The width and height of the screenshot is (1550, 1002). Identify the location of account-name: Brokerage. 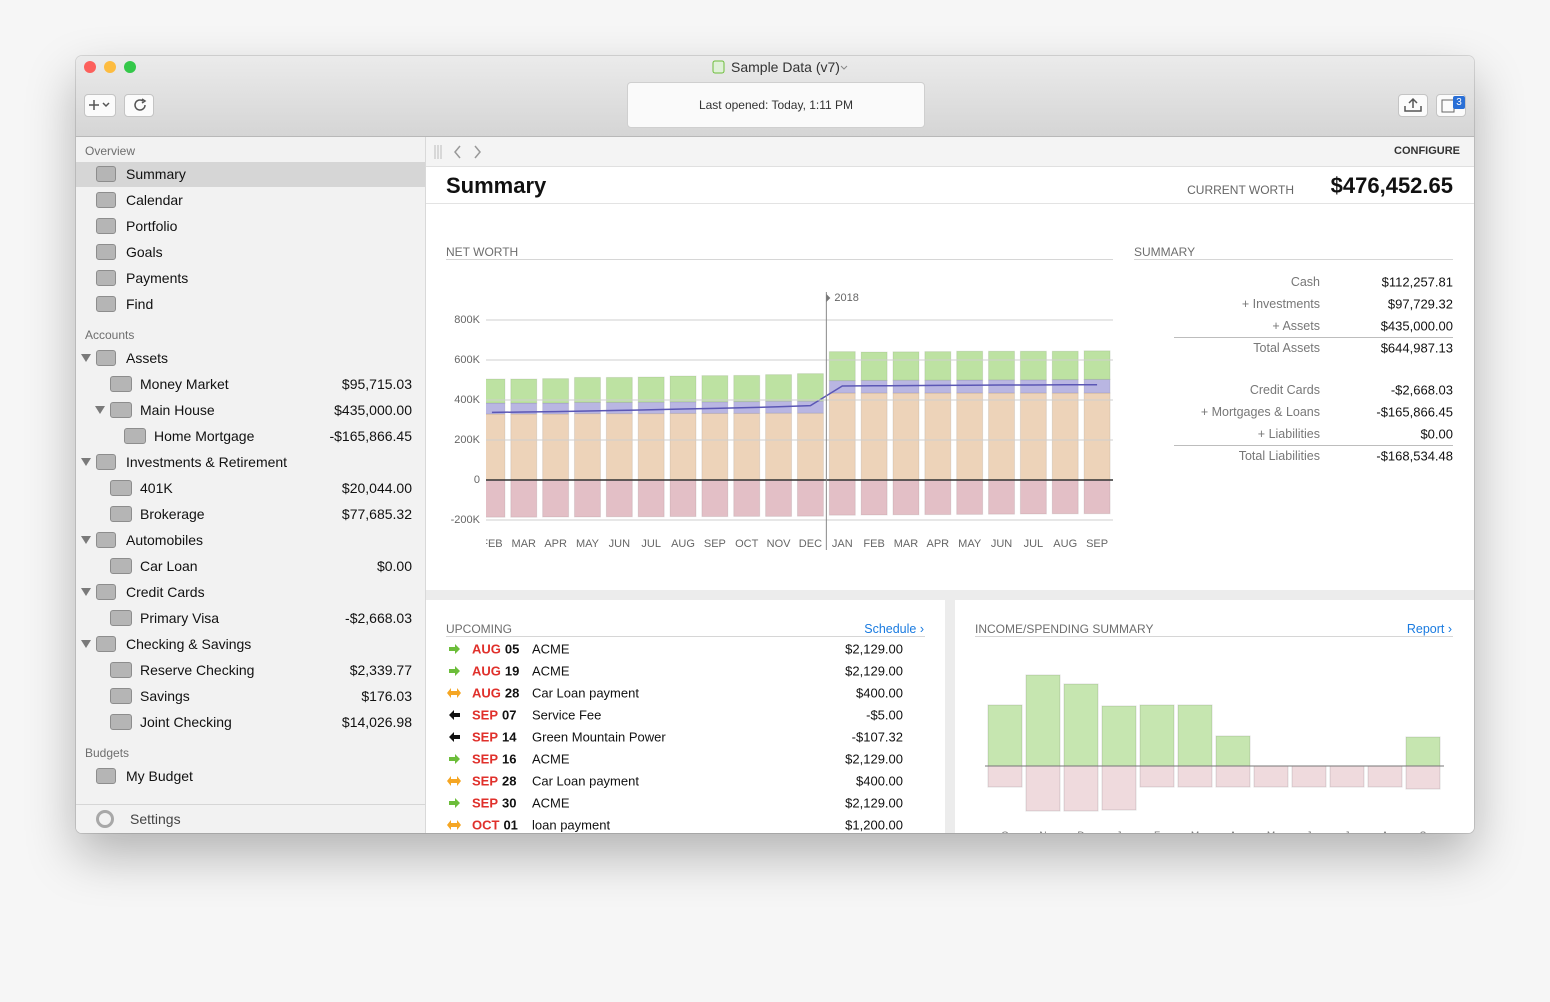
(172, 514).